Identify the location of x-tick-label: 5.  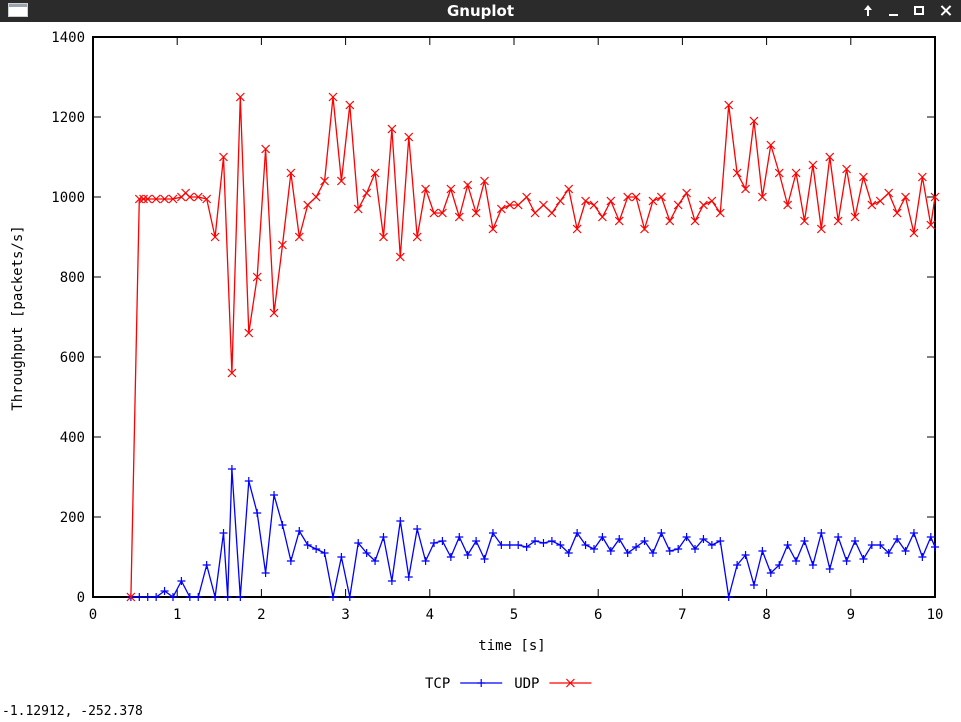
(514, 615).